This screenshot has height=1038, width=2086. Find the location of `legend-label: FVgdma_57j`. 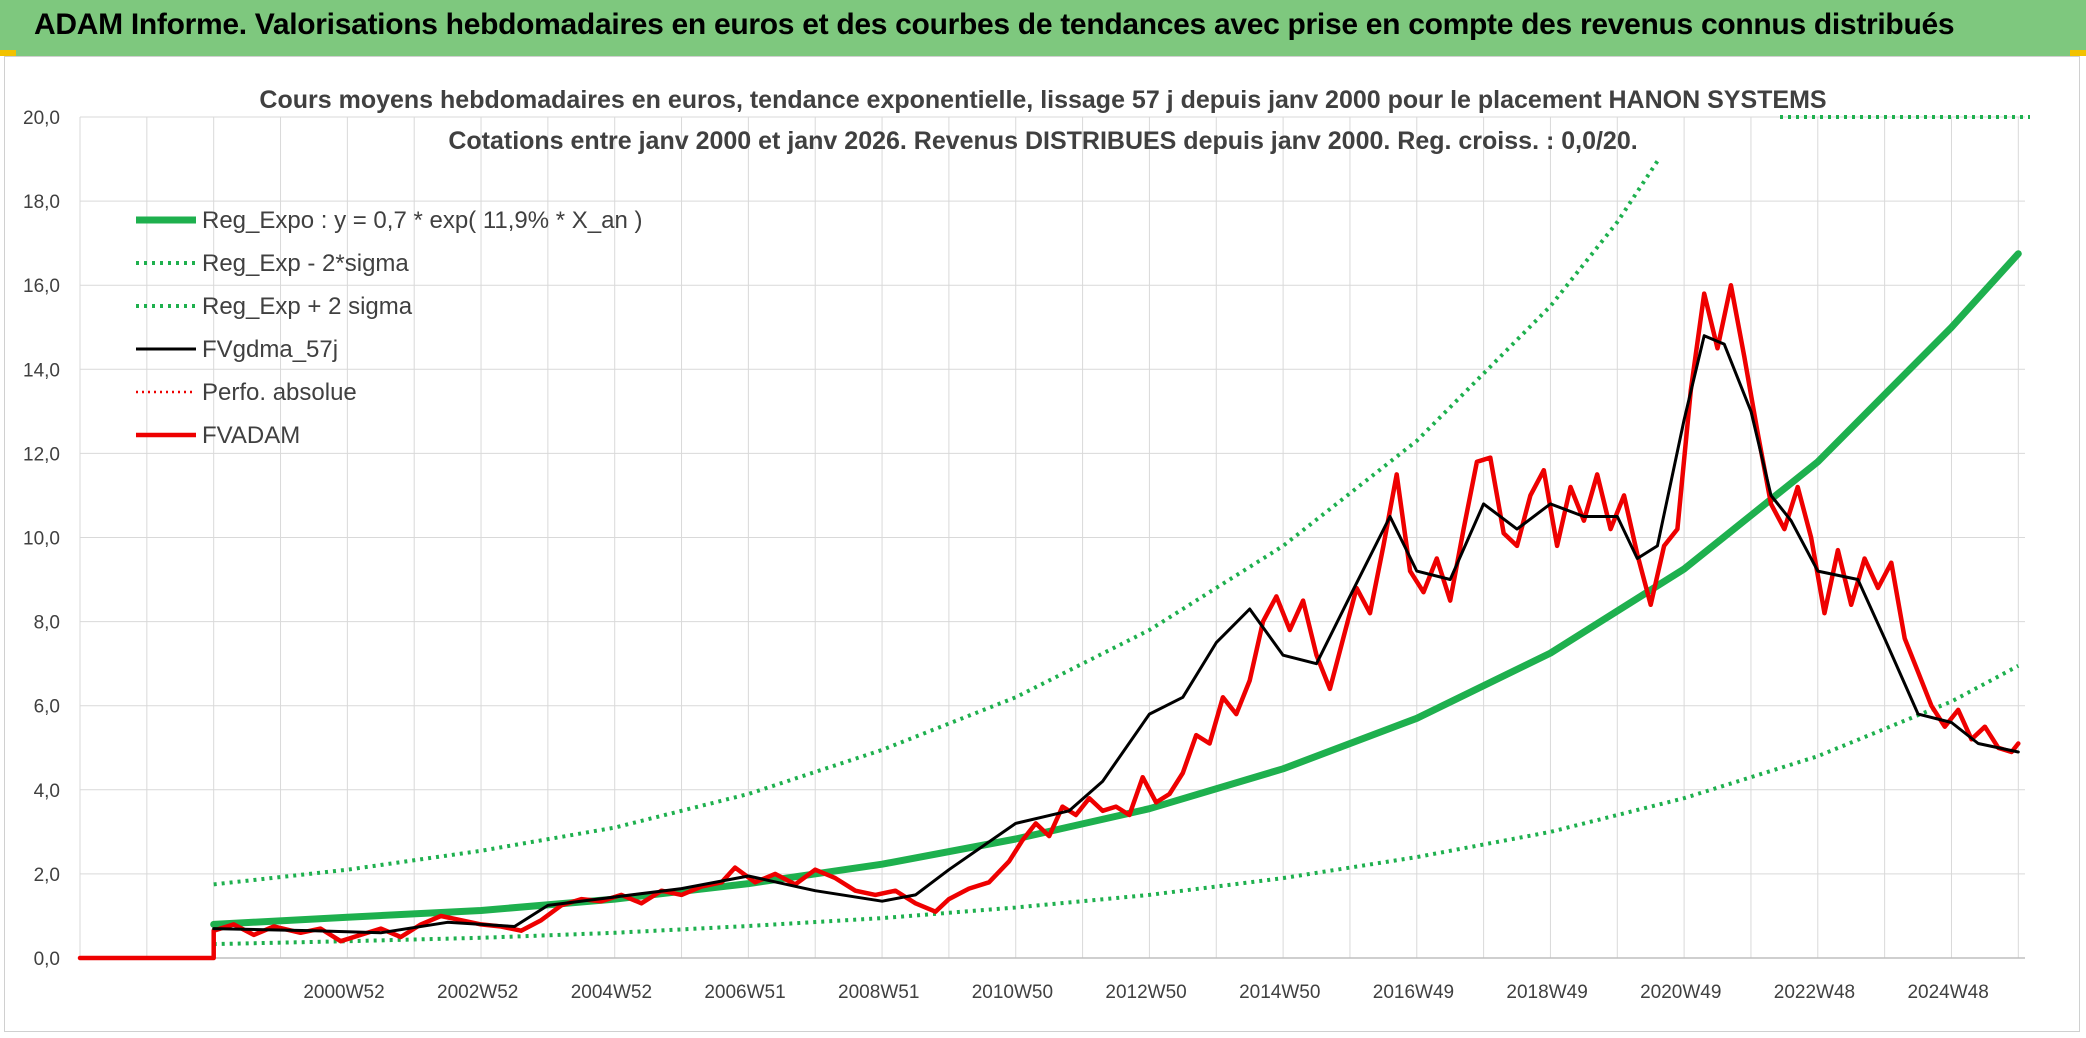

legend-label: FVgdma_57j is located at coordinates (270, 349).